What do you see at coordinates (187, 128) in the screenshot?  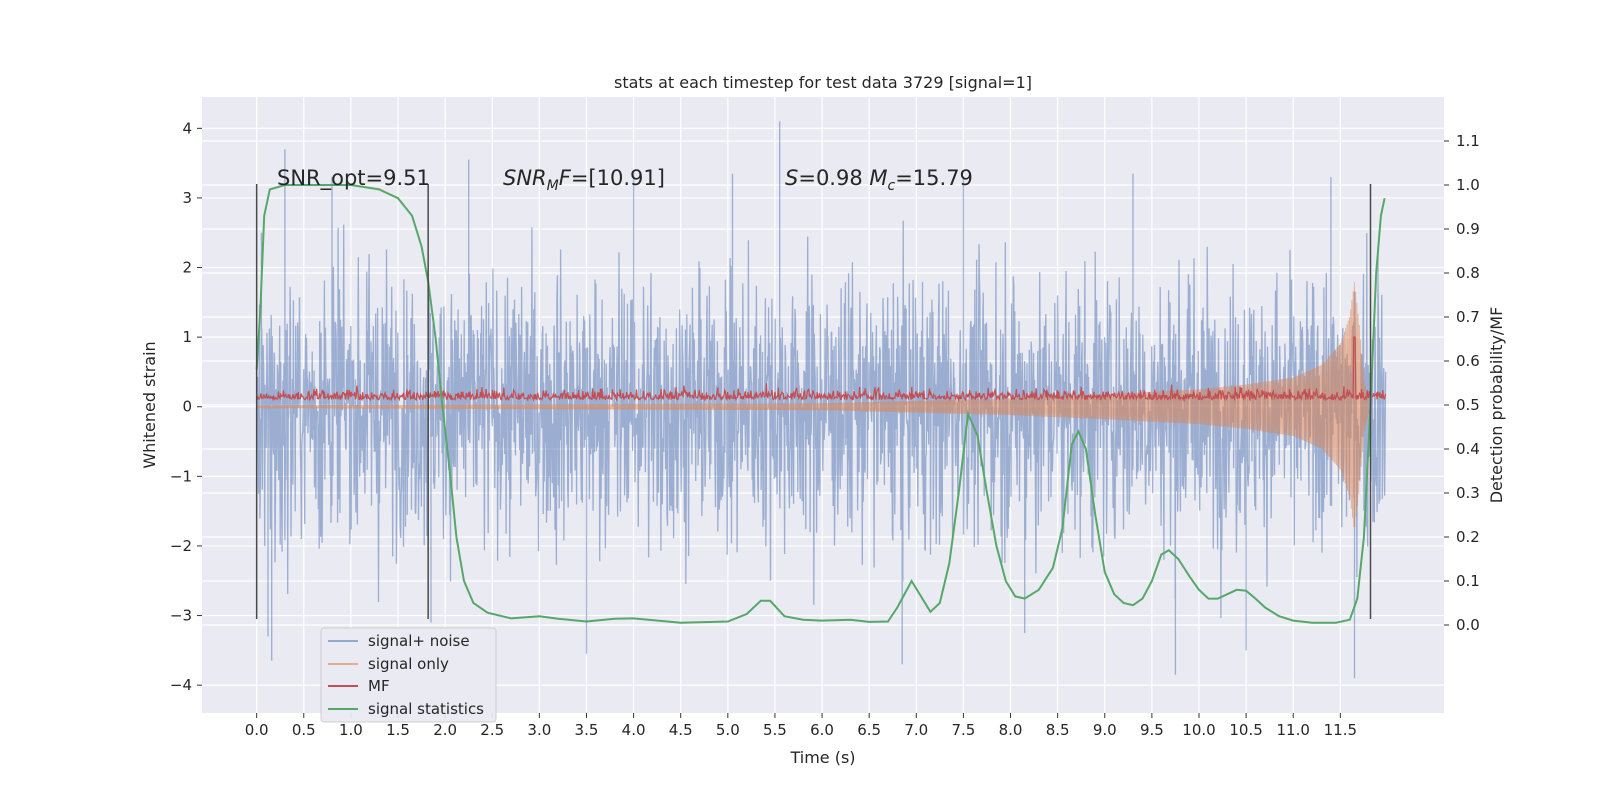 I see `left-y-tick-label: 4` at bounding box center [187, 128].